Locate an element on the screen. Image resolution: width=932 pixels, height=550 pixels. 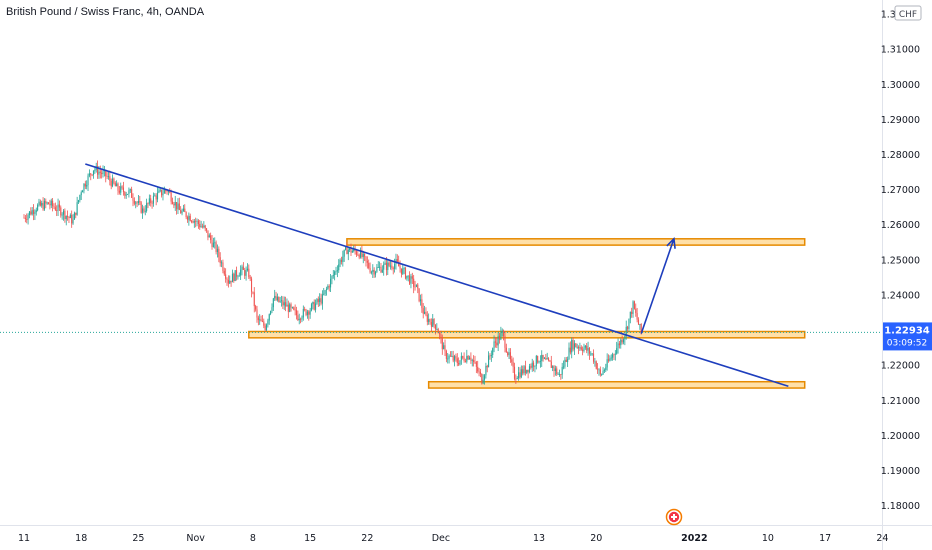
projection-arrow is located at coordinates (658, 285).